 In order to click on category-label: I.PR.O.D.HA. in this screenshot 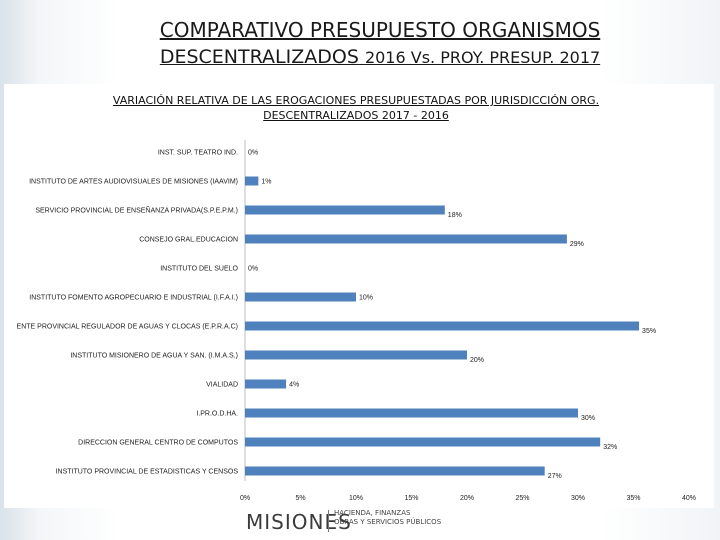, I will do `click(217, 414)`.